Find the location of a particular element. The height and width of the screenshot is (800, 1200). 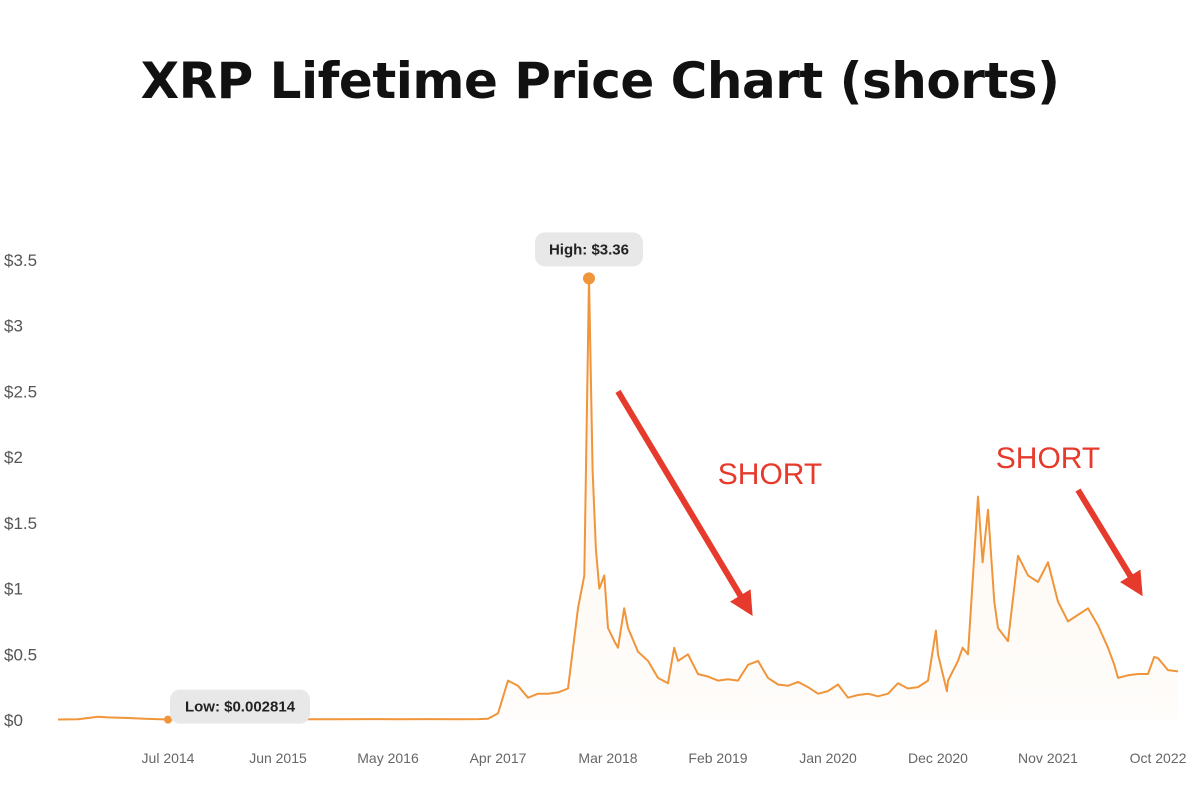

high-label: High: $3.36 is located at coordinates (589, 249).